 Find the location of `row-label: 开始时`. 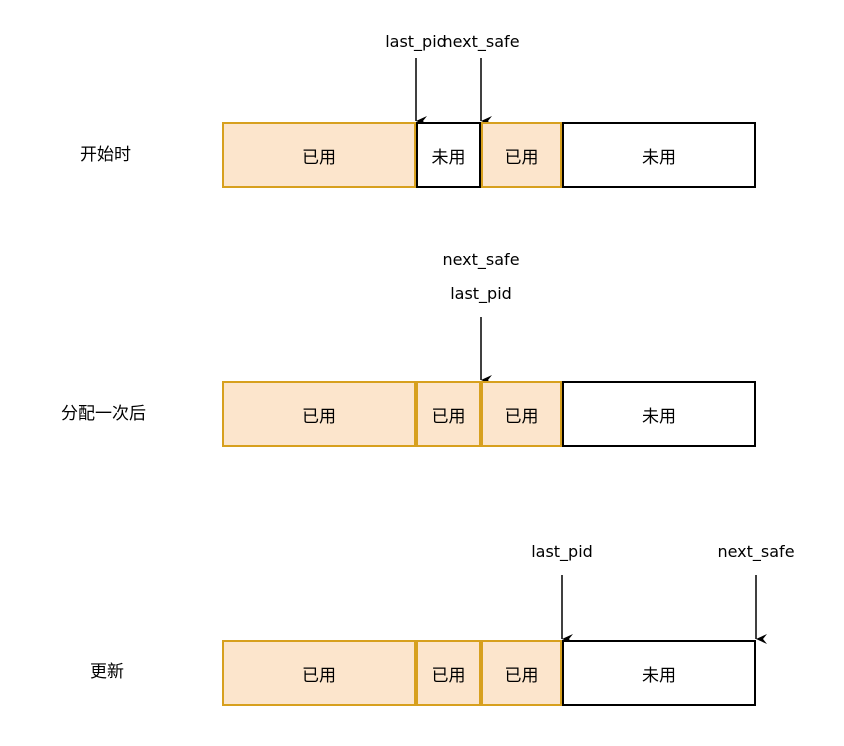

row-label: 开始时 is located at coordinates (105, 155).